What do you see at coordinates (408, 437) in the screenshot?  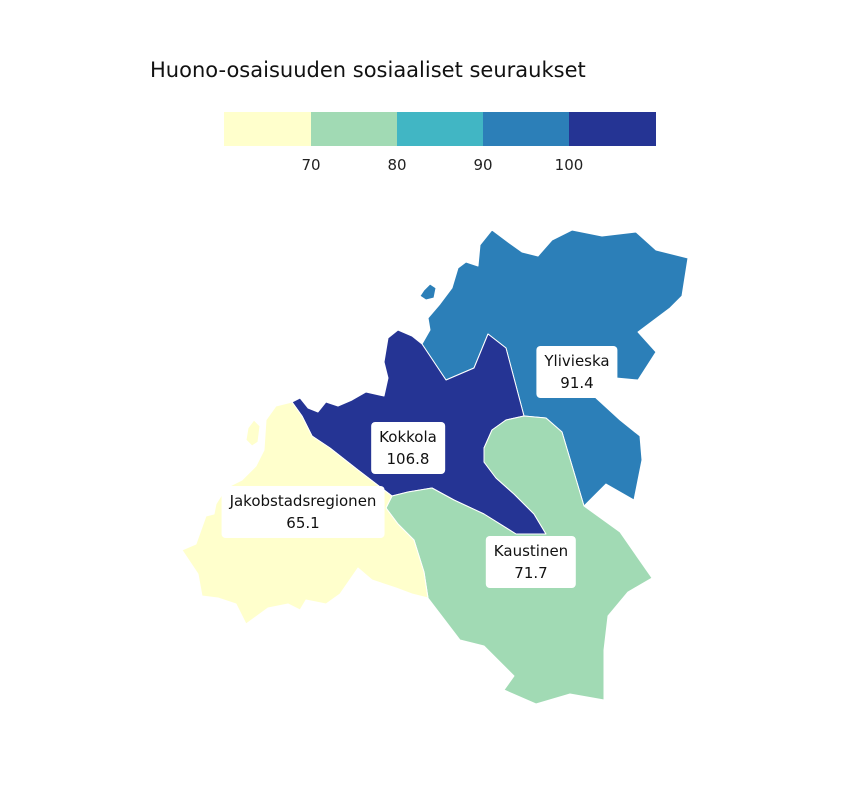 I see `label-kokkola-name: Kokkola` at bounding box center [408, 437].